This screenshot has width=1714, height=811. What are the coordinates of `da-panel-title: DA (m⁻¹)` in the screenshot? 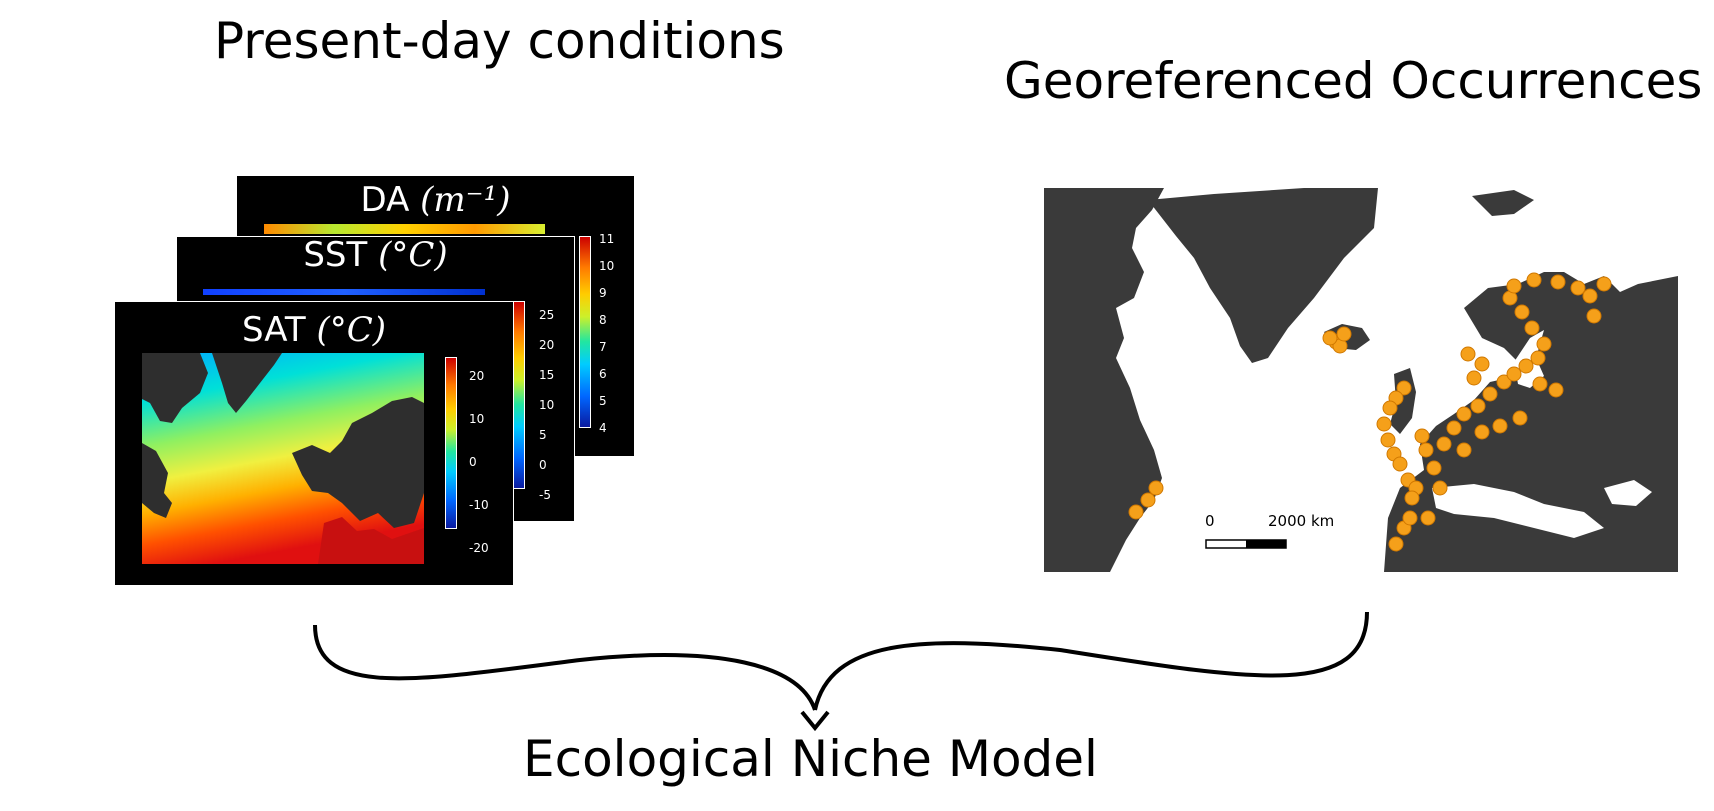 It's located at (435, 200).